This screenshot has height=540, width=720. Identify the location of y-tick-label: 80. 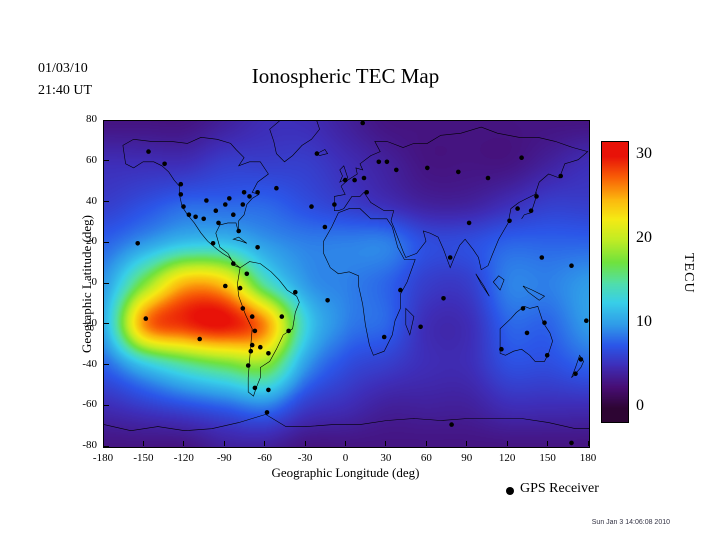
(91, 119).